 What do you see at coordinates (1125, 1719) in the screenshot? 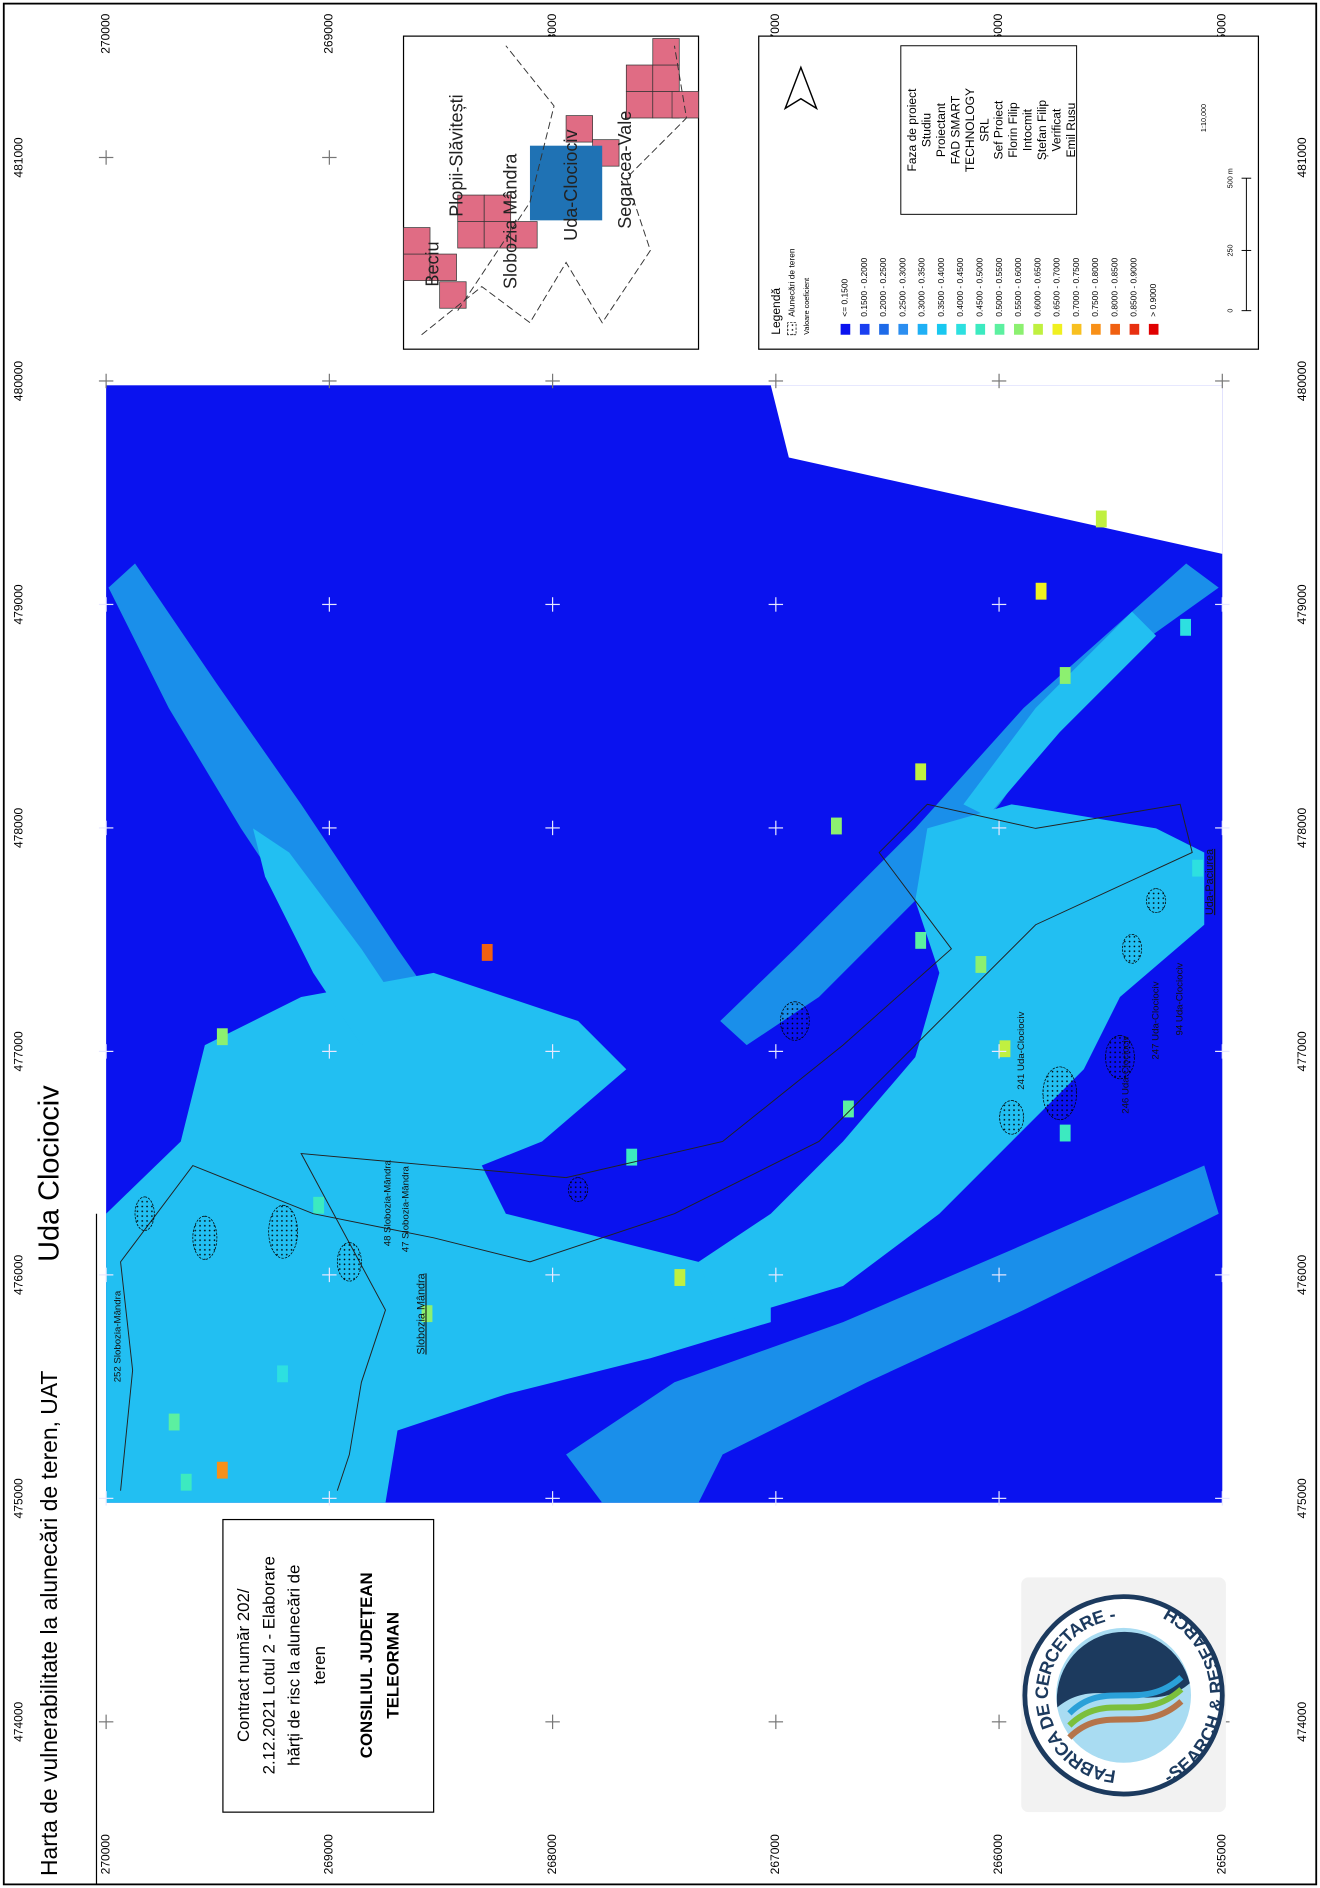
I see `logo-stripe` at bounding box center [1125, 1719].